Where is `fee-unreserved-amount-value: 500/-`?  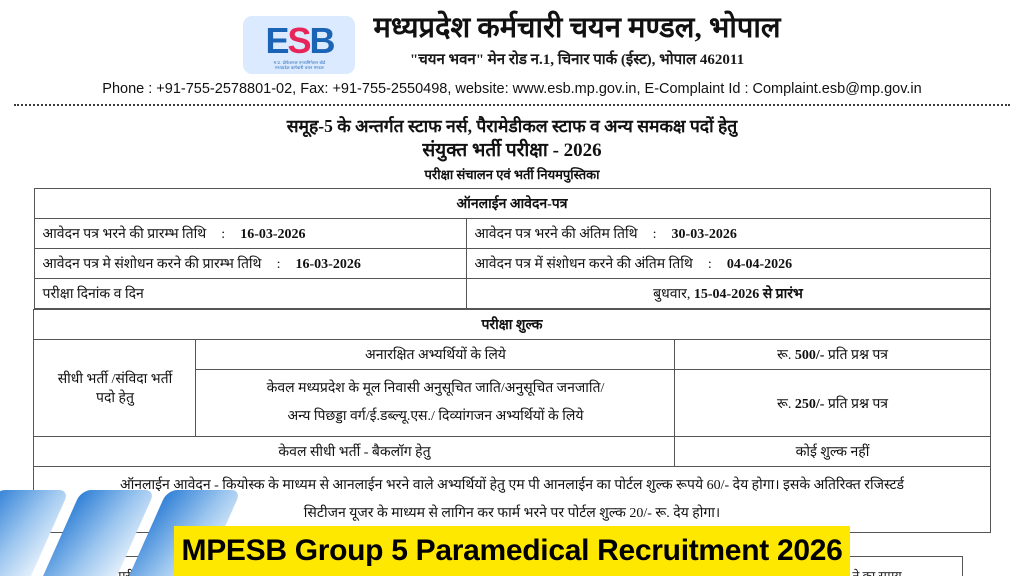
fee-unreserved-amount-value: 500/- is located at coordinates (809, 356).